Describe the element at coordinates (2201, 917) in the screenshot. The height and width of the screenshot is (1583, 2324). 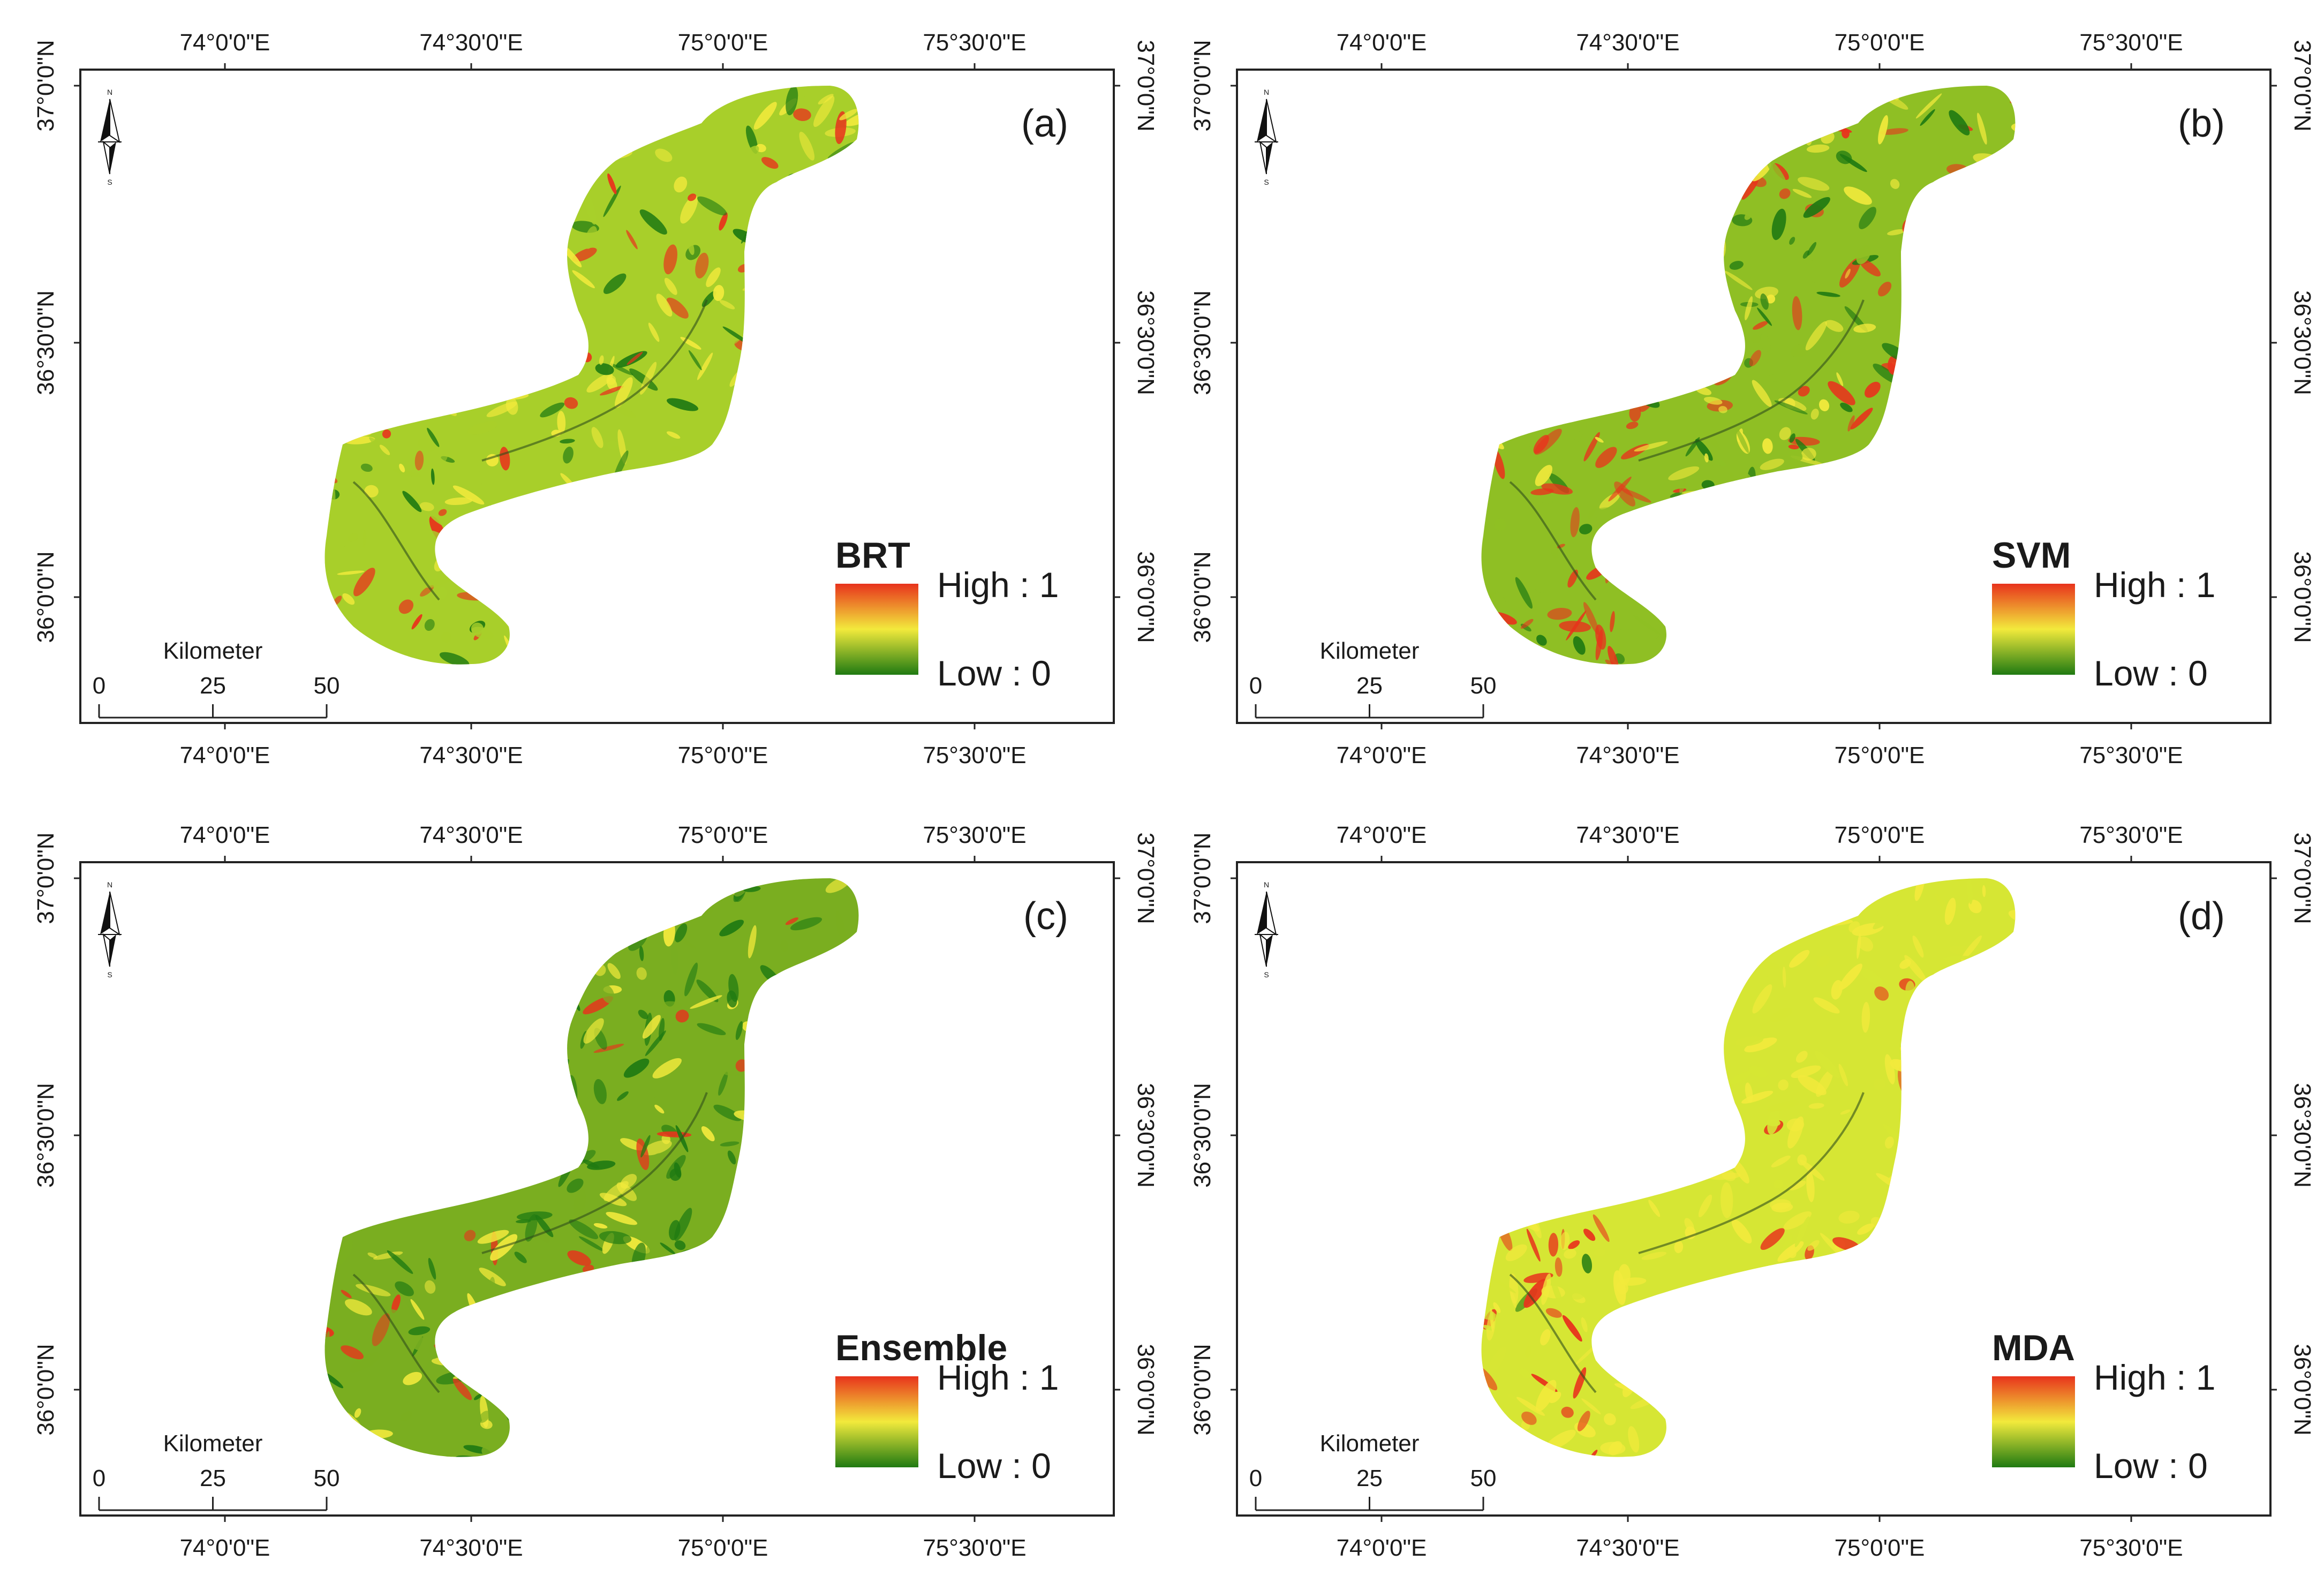
I see `panel-label: (d)` at that location.